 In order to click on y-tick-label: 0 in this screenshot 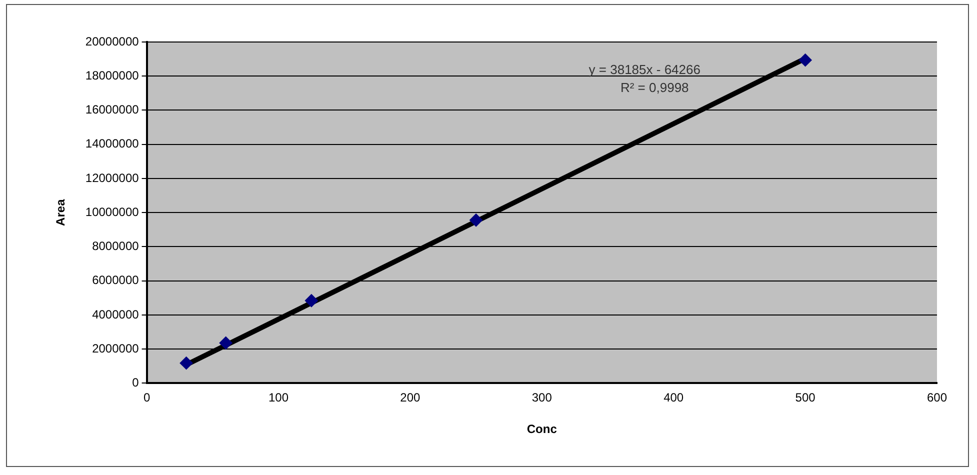, I will do `click(136, 383)`.